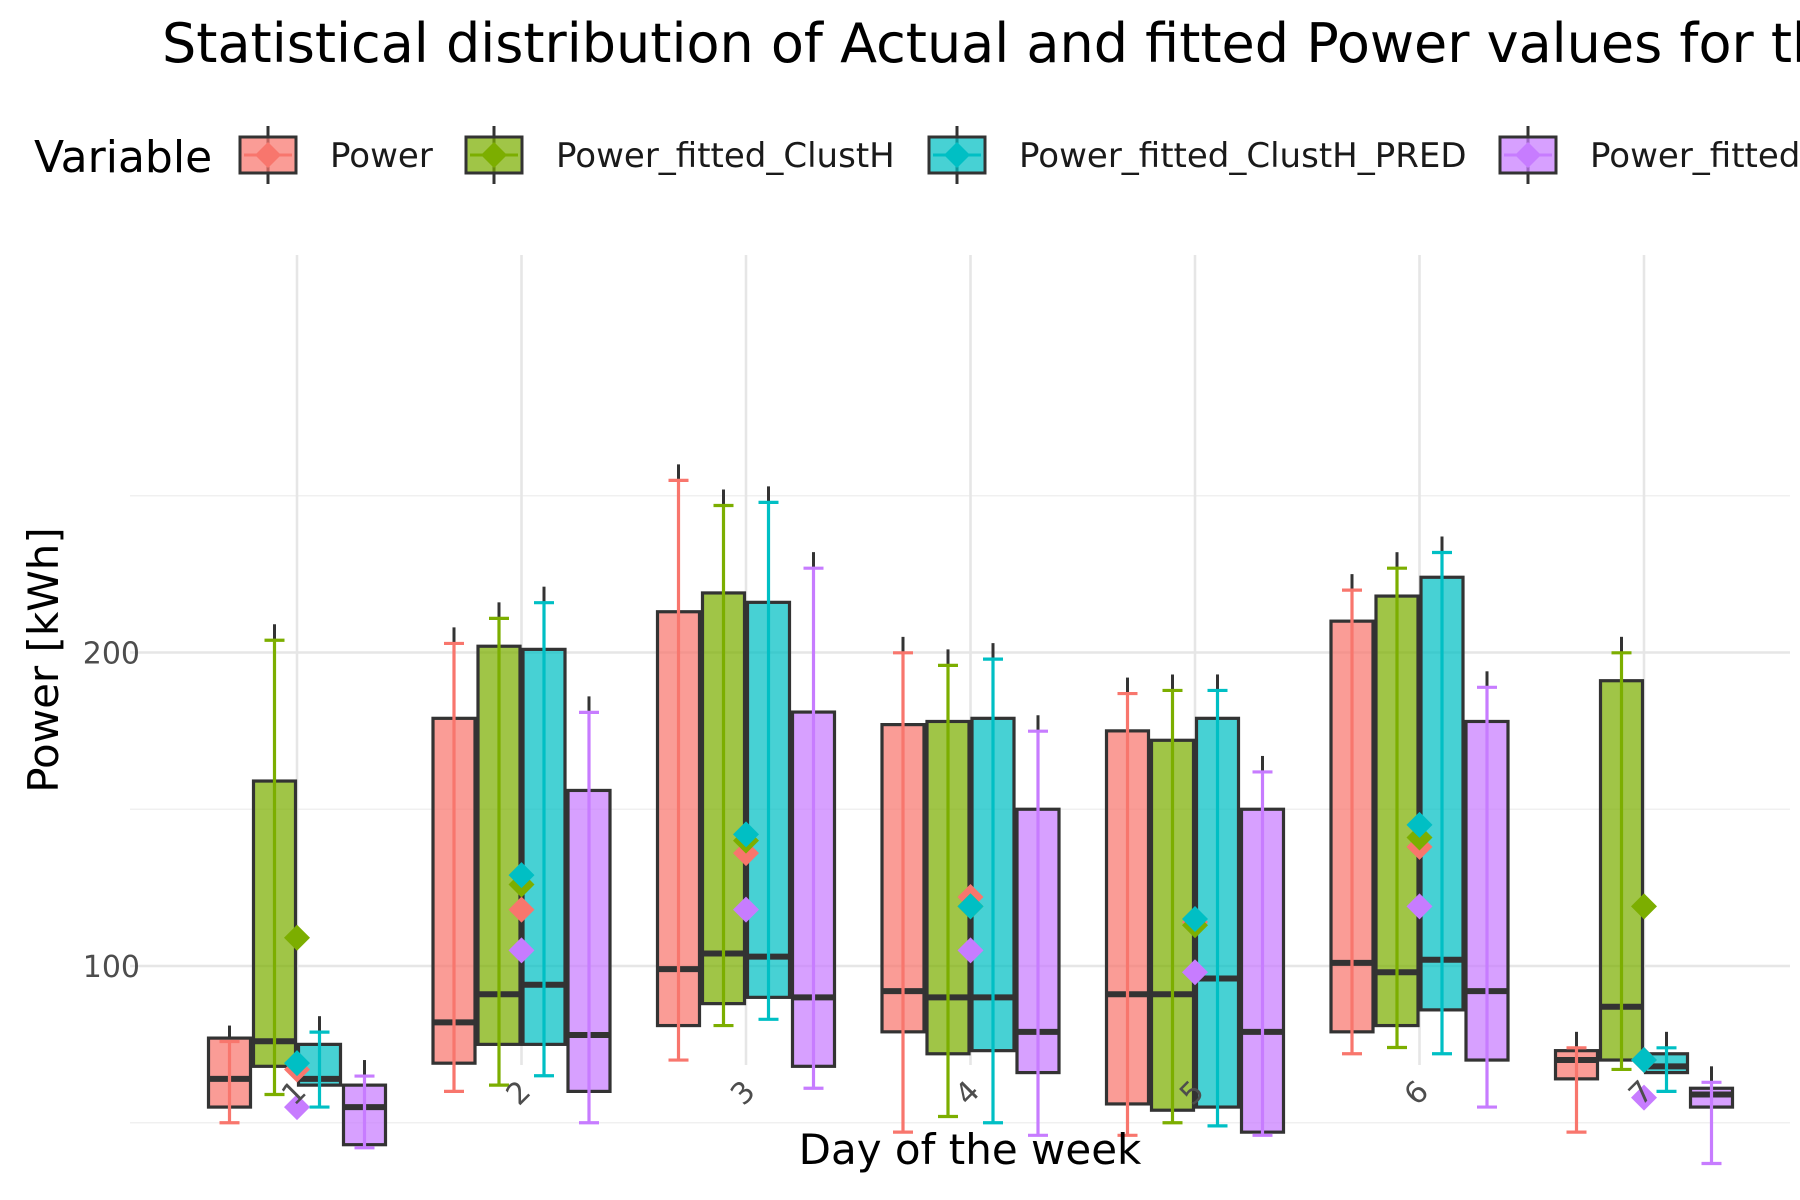  Describe the element at coordinates (381, 156) in the screenshot. I see `legend-label: Power` at that location.